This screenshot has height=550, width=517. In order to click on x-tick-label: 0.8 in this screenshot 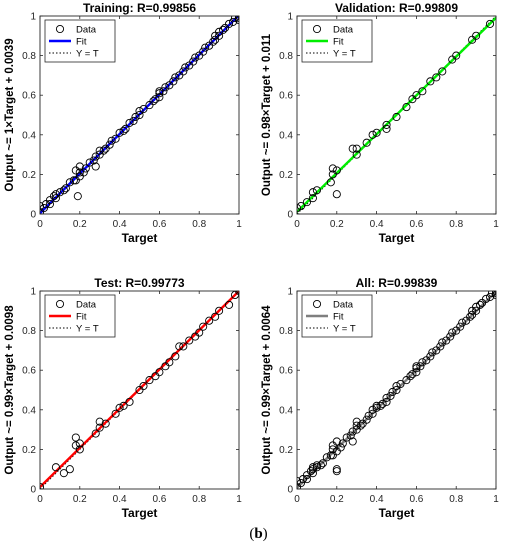, I will do `click(456, 499)`.